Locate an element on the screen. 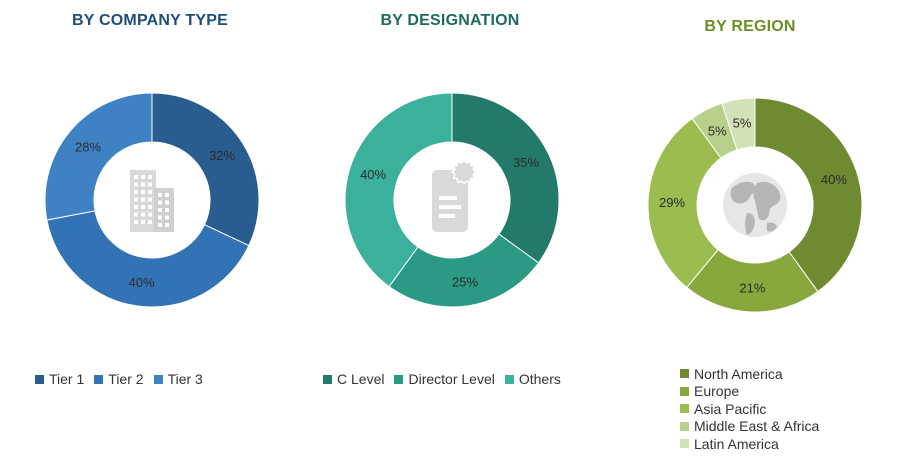 The height and width of the screenshot is (466, 900). legend-item: Latin America is located at coordinates (749, 444).